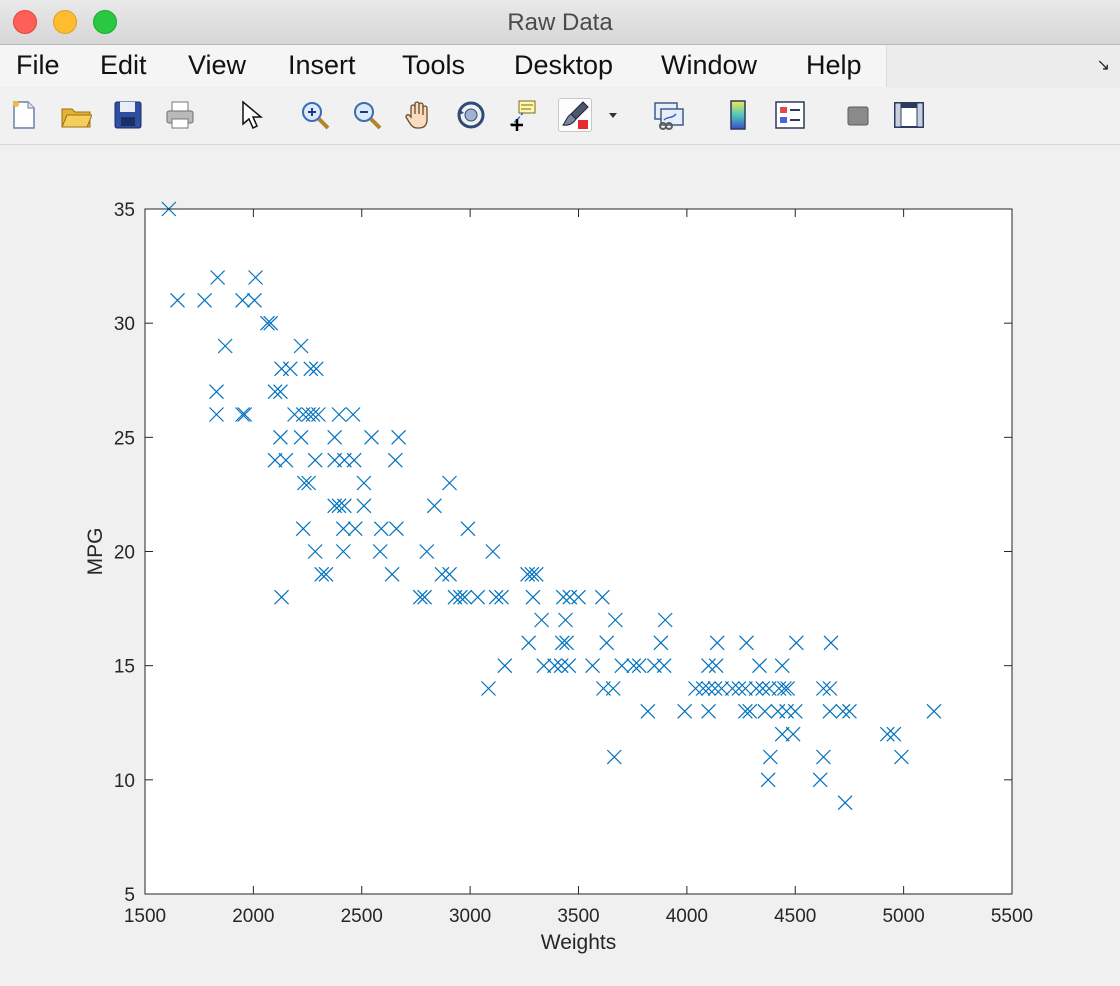 This screenshot has width=1120, height=986. I want to click on new-figure-button, so click(24, 115).